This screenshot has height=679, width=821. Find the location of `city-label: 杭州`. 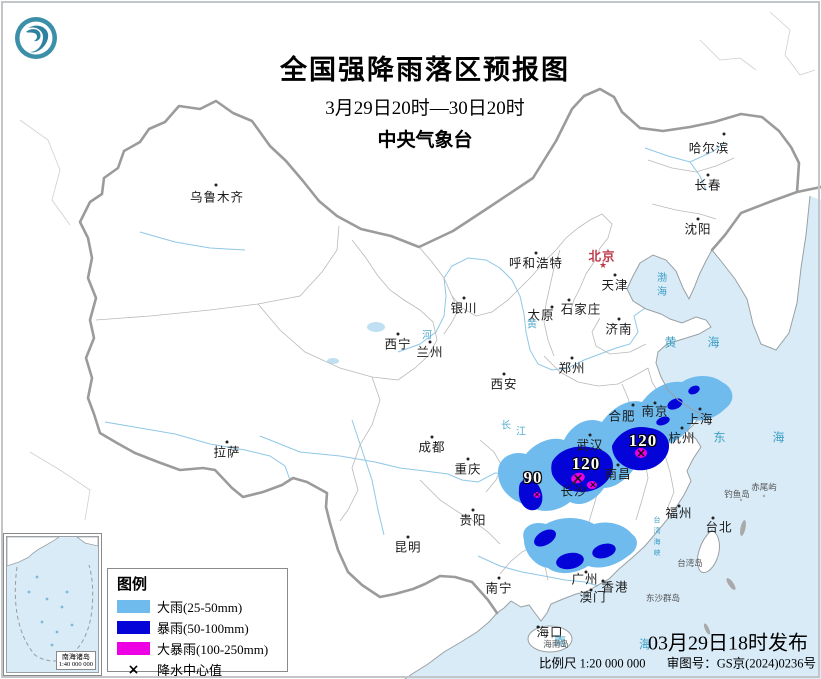

city-label: 杭州 is located at coordinates (682, 438).